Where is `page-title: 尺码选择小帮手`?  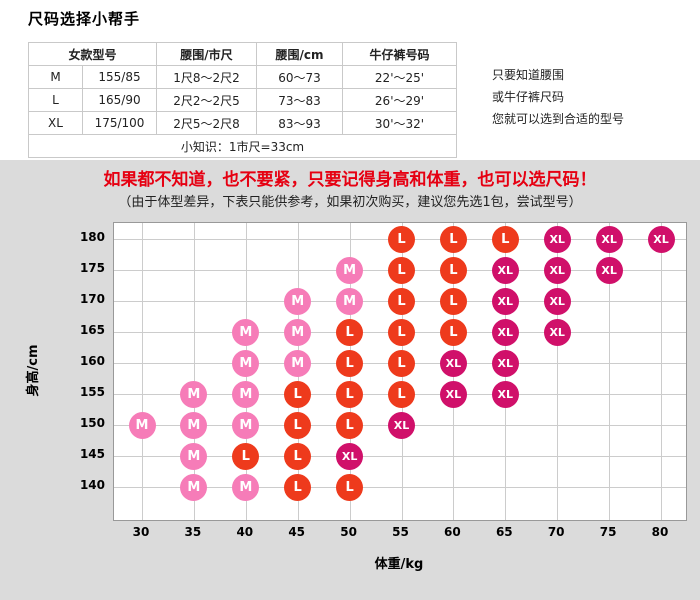 page-title: 尺码选择小帮手 is located at coordinates (84, 19).